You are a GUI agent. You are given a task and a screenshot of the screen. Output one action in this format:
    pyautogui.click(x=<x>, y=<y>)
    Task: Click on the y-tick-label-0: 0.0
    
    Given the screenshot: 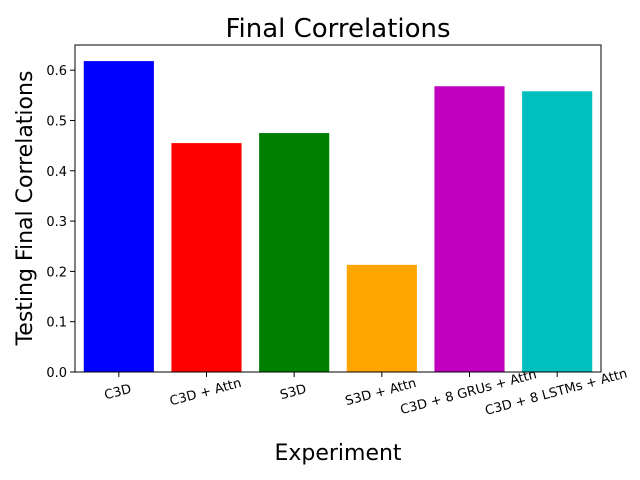 What is the action you would take?
    pyautogui.click(x=56, y=373)
    